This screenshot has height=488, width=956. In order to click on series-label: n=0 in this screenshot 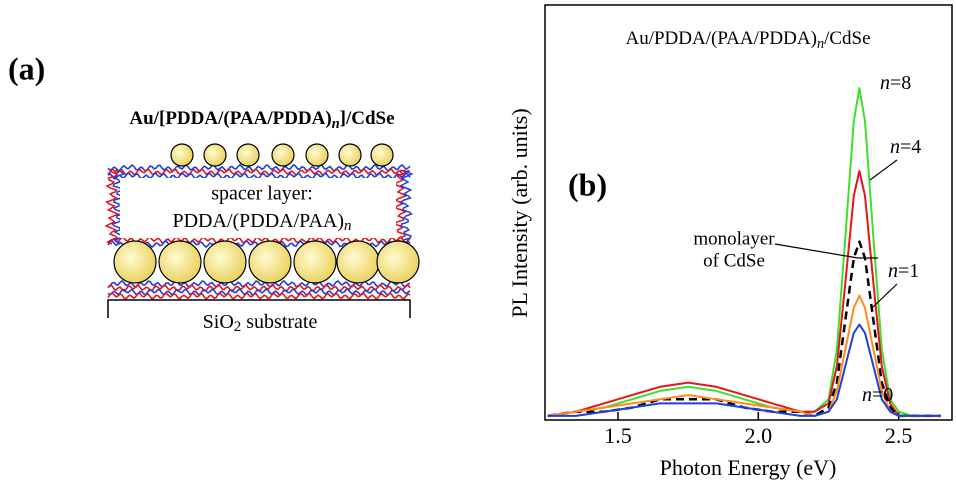, I will do `click(877, 395)`.